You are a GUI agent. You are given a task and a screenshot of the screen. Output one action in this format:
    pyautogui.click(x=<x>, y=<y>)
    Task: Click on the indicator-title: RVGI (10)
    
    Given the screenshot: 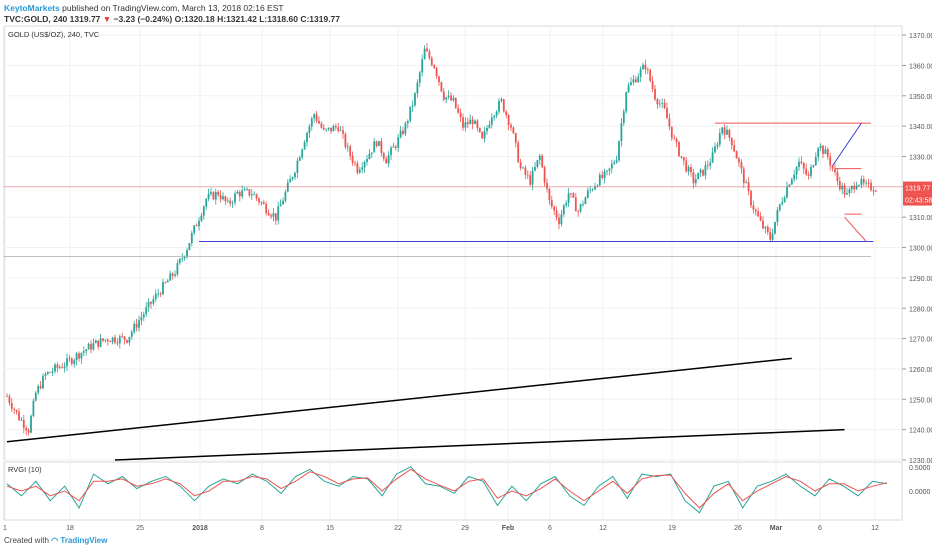 What is the action you would take?
    pyautogui.click(x=25, y=469)
    